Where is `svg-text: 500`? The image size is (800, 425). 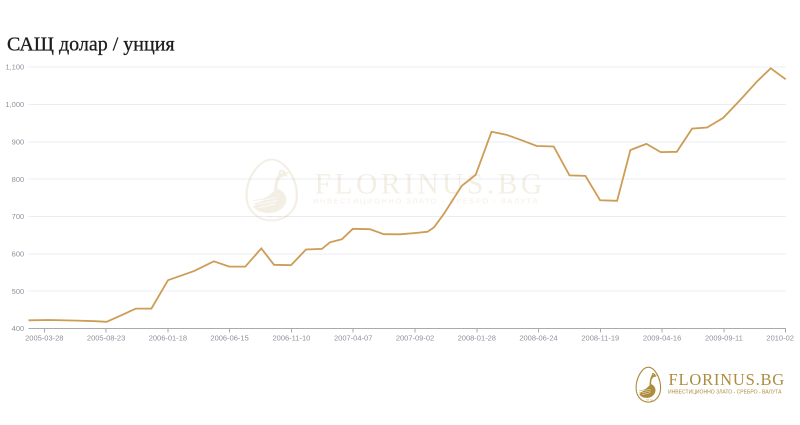
svg-text: 500 is located at coordinates (18, 291).